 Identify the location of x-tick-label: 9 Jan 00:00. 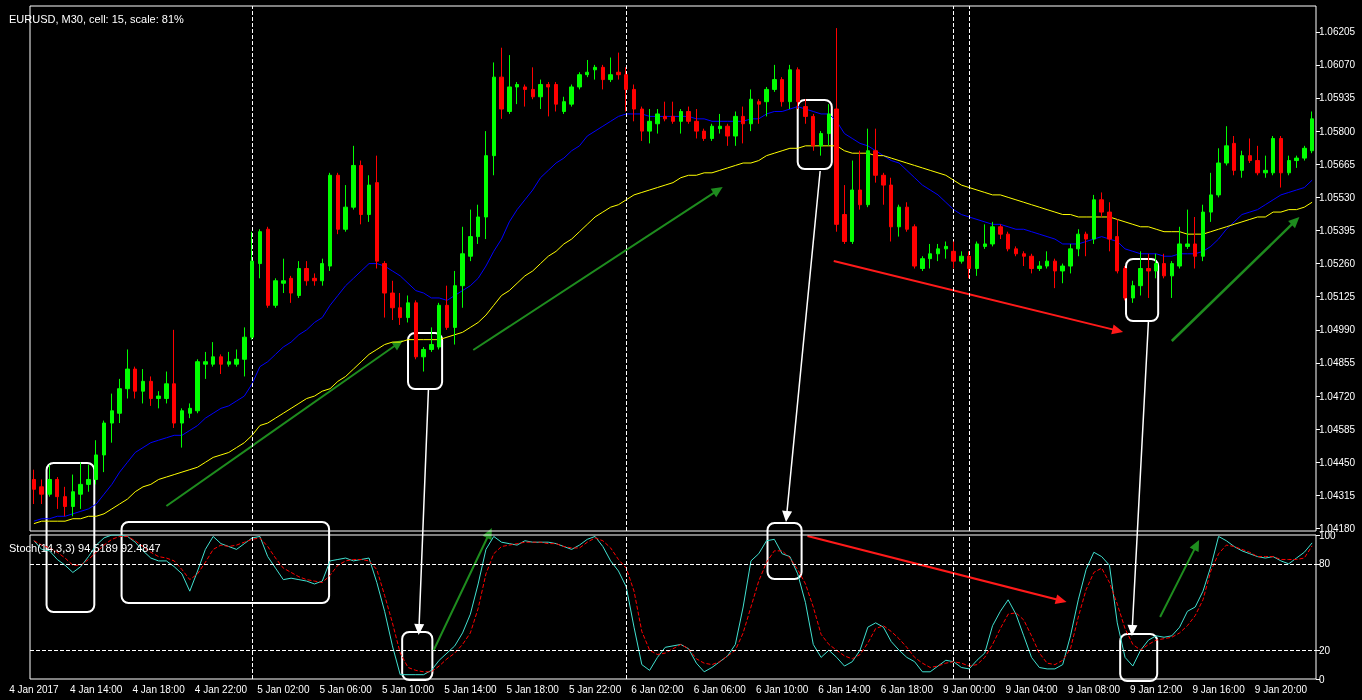
(969, 689).